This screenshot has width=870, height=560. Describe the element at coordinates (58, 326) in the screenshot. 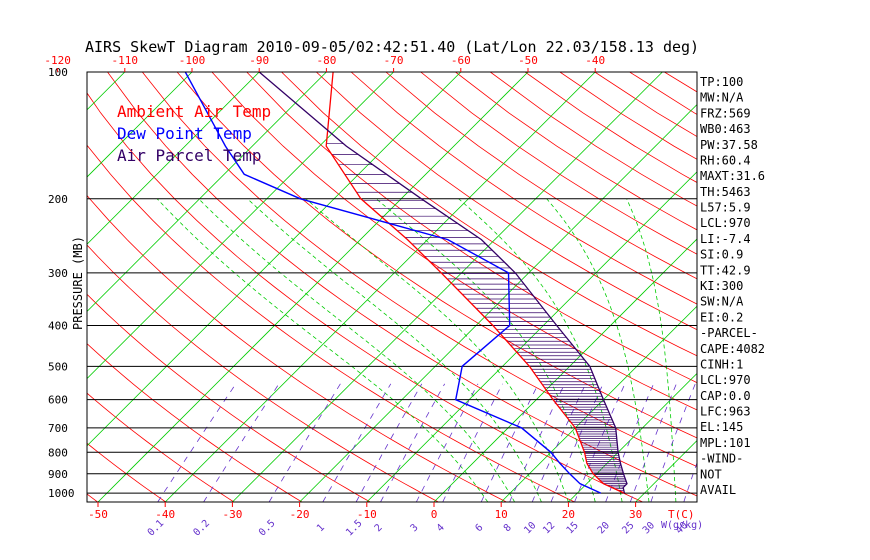

I see `pressure-tick-label: 400` at that location.